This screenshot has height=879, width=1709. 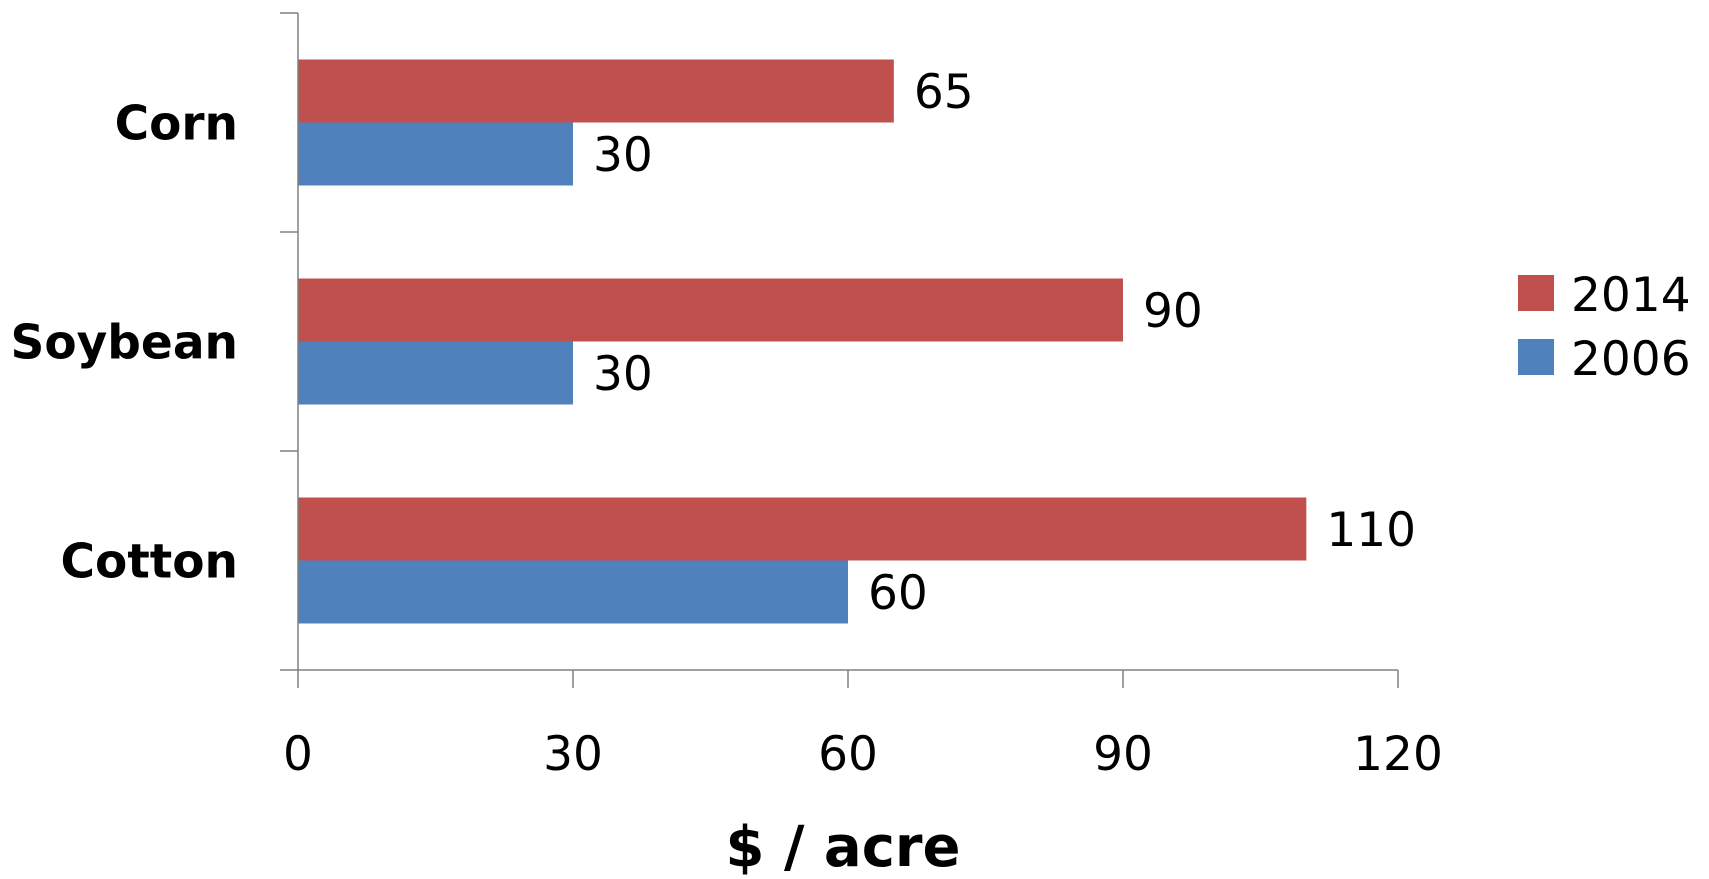 I want to click on category-label-cotton: Cotton, so click(x=149, y=562).